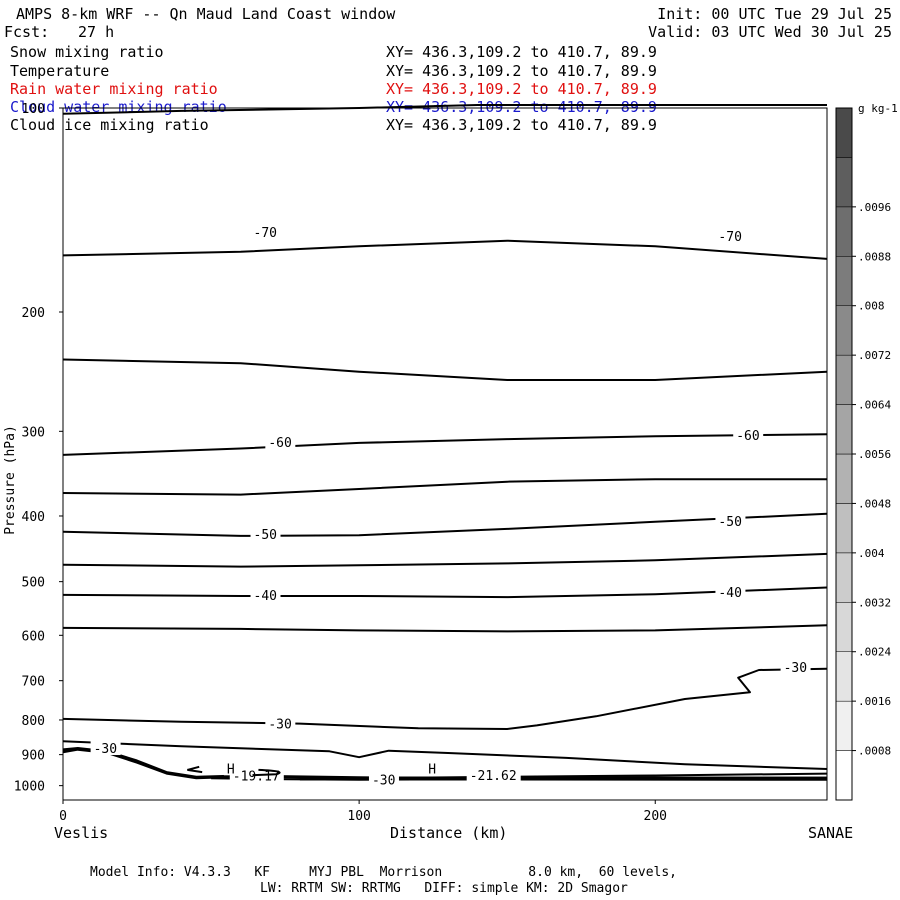 This screenshot has height=900, width=900. Describe the element at coordinates (874, 503) in the screenshot. I see `colorbar-tick-label: .0048` at that location.